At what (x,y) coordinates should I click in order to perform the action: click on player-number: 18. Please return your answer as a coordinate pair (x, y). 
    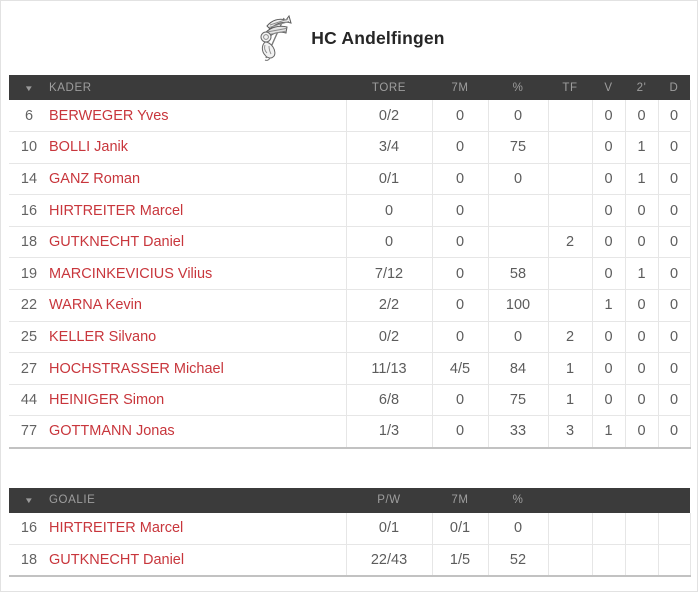
    Looking at the image, I should click on (29, 242).